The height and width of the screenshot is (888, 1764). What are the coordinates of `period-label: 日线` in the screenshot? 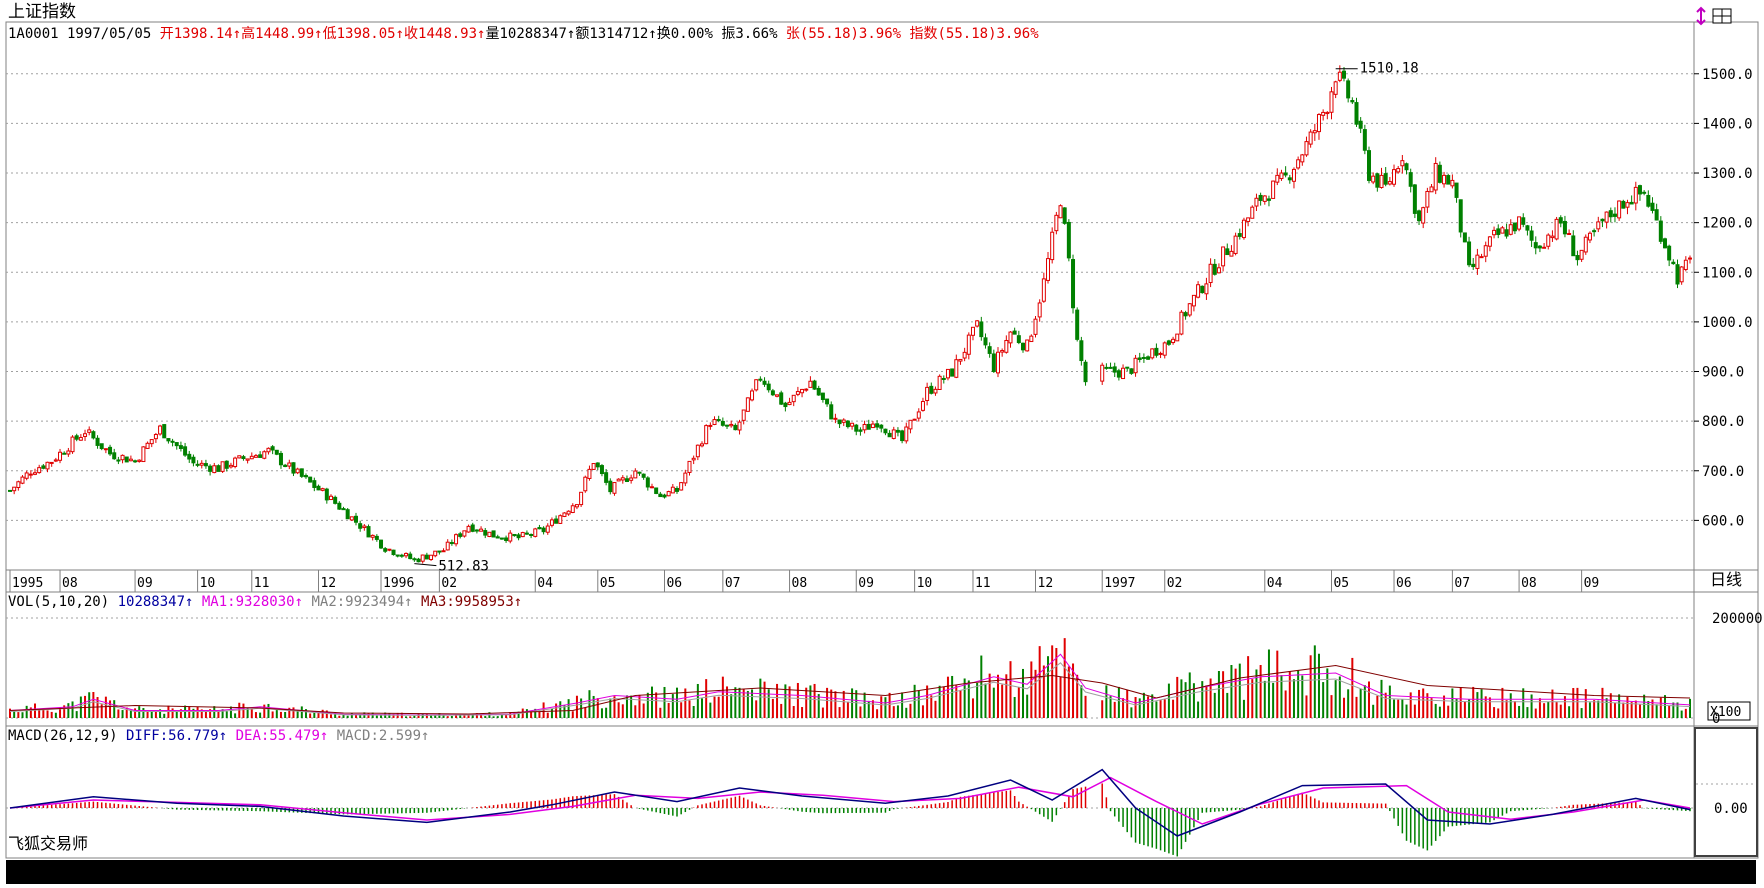 It's located at (1726, 579).